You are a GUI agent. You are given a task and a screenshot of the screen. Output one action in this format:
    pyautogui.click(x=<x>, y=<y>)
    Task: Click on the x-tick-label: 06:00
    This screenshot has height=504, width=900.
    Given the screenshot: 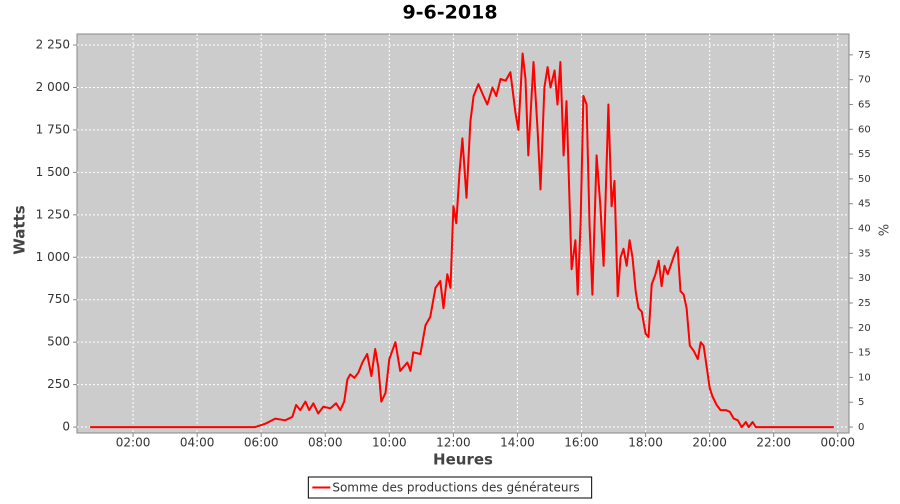 What is the action you would take?
    pyautogui.click(x=261, y=443)
    